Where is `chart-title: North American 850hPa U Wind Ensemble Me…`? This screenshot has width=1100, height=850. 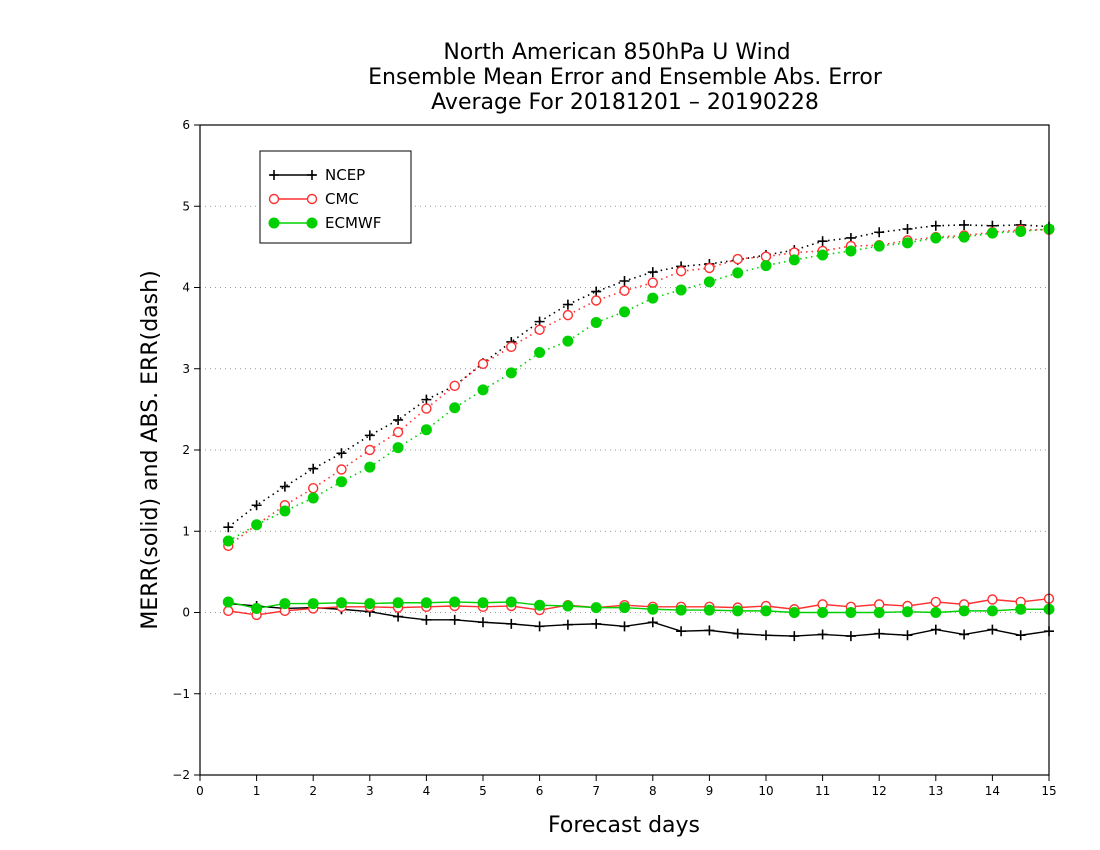
chart-title: North American 850hPa U Wind Ensemble Me… is located at coordinates (625, 77).